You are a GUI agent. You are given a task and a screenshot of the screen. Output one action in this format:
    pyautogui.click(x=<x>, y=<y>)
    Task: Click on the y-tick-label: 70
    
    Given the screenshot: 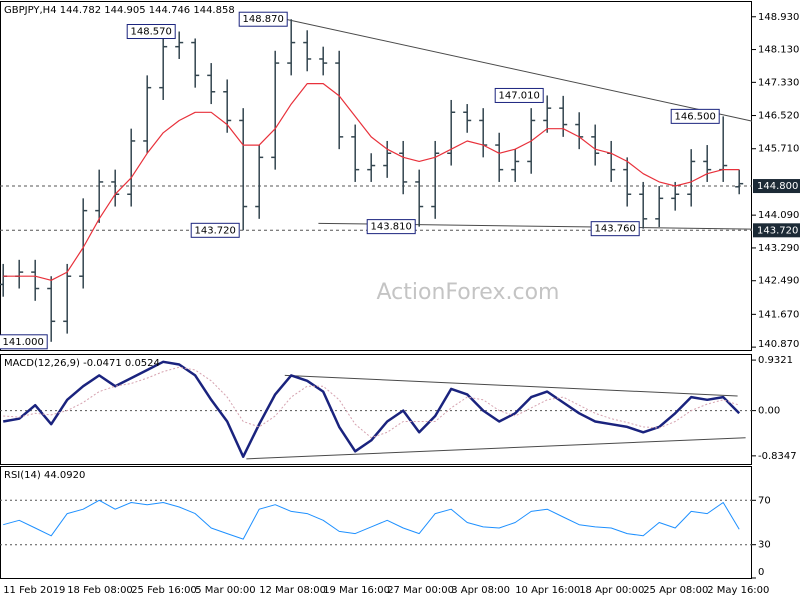 What is the action you would take?
    pyautogui.click(x=764, y=500)
    